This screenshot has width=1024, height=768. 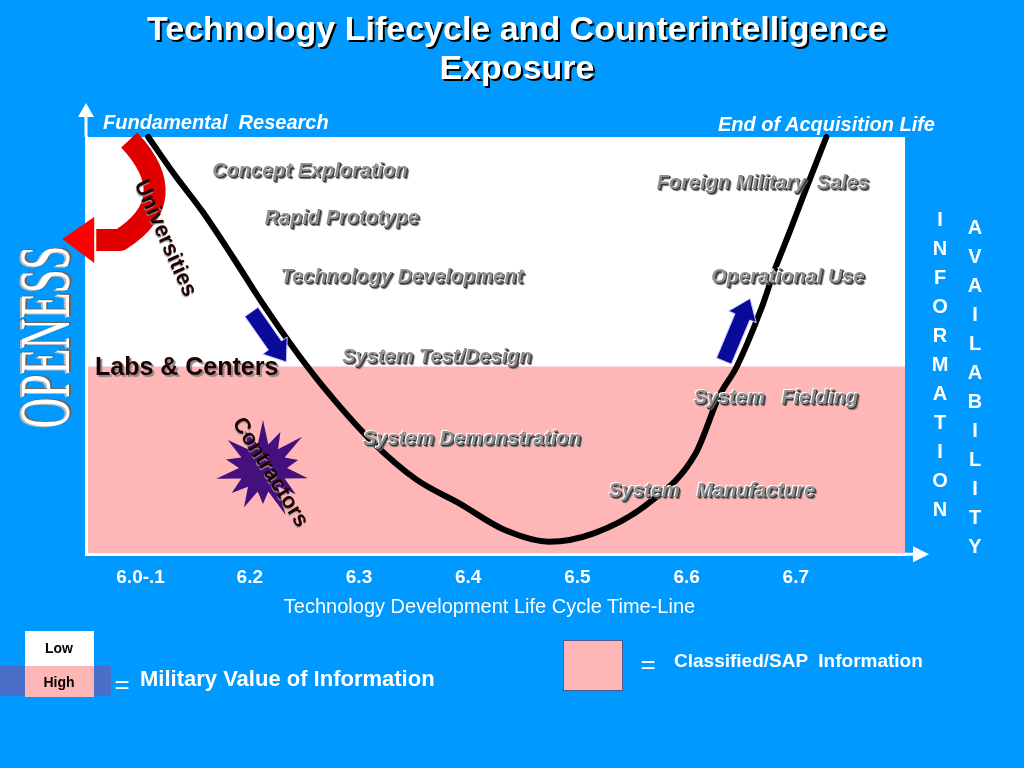 I want to click on y-axis-title: OPENESS, so click(x=45, y=337).